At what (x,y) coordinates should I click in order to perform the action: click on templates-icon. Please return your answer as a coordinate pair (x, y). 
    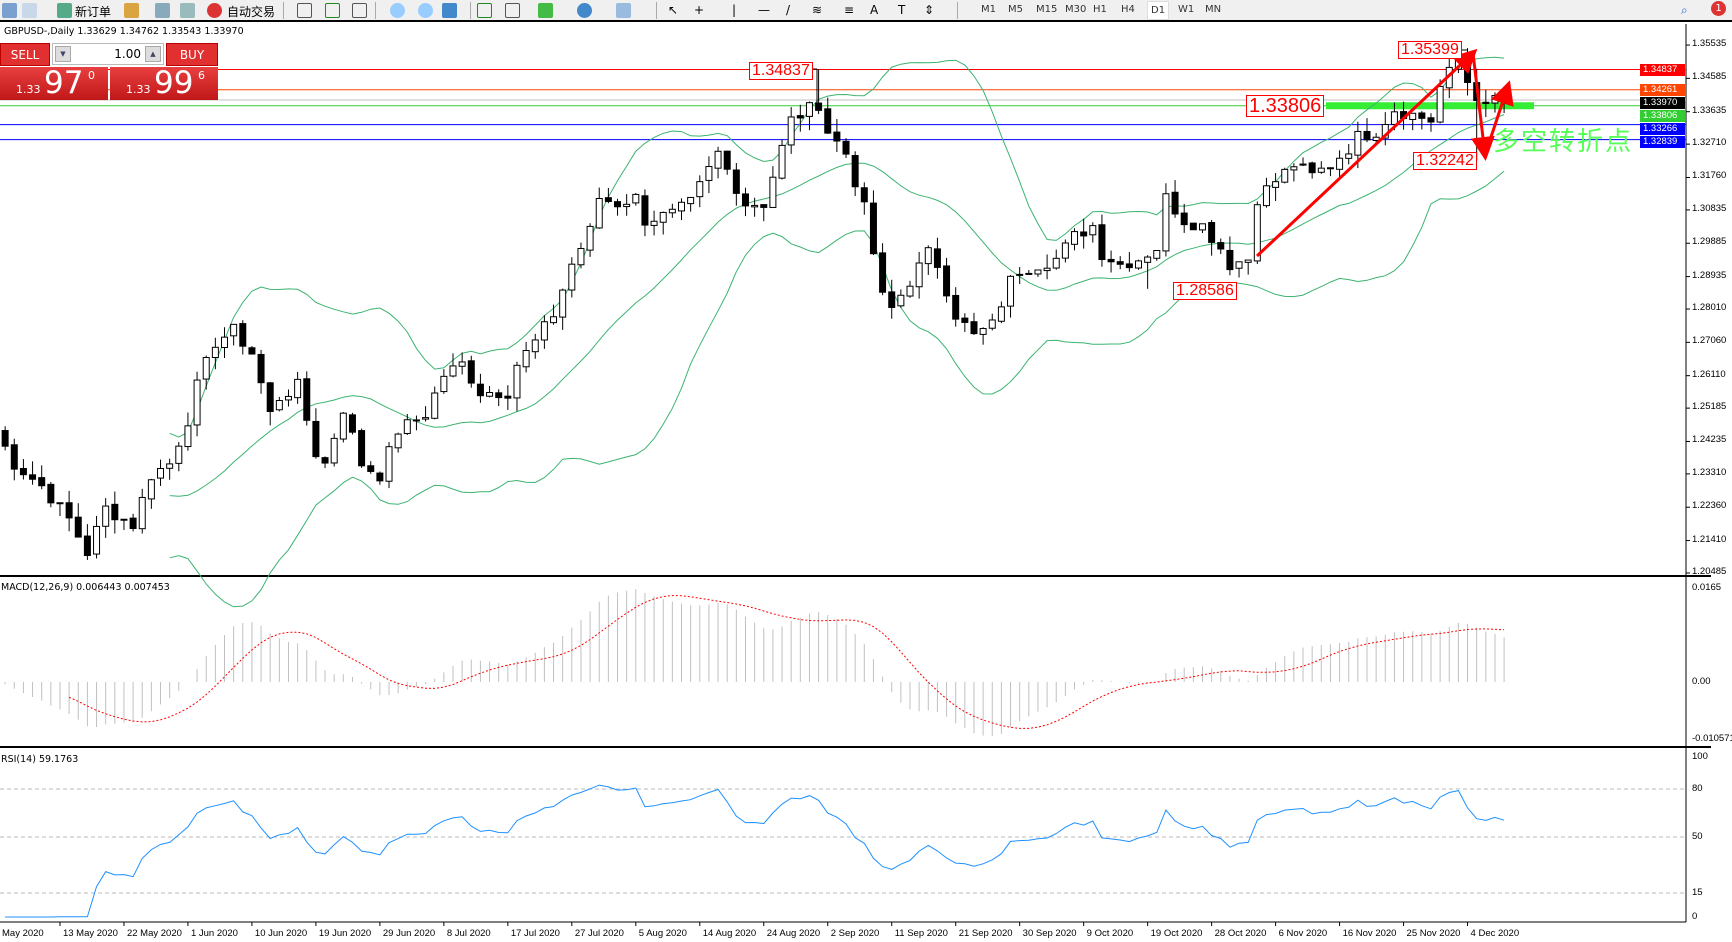
    Looking at the image, I should click on (623, 10).